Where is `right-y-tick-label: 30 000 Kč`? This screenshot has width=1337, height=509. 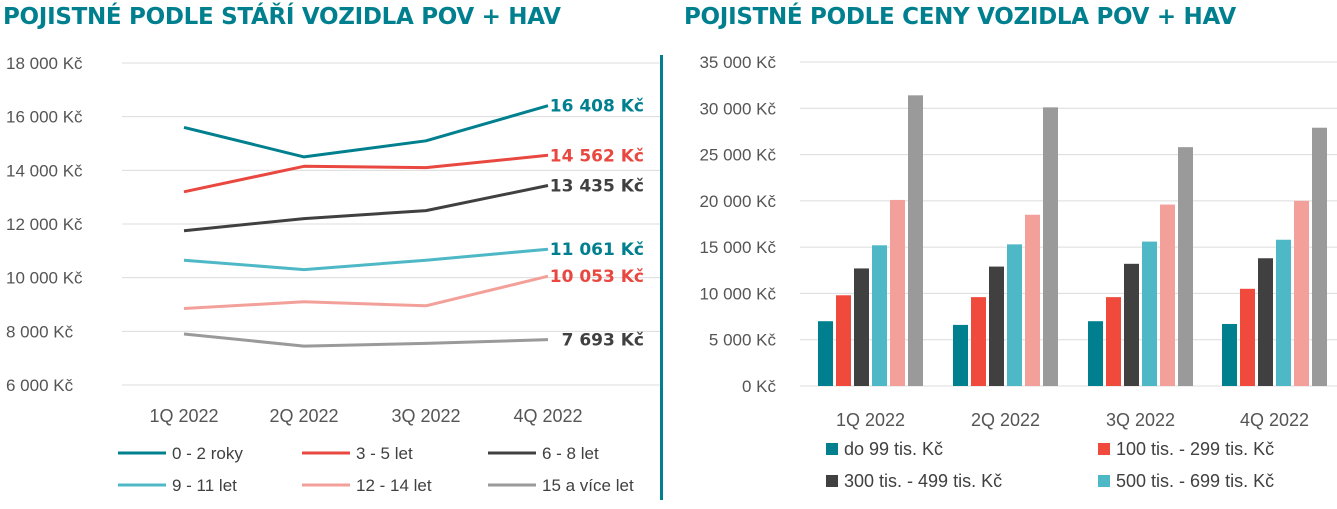
right-y-tick-label: 30 000 Kč is located at coordinates (737, 108).